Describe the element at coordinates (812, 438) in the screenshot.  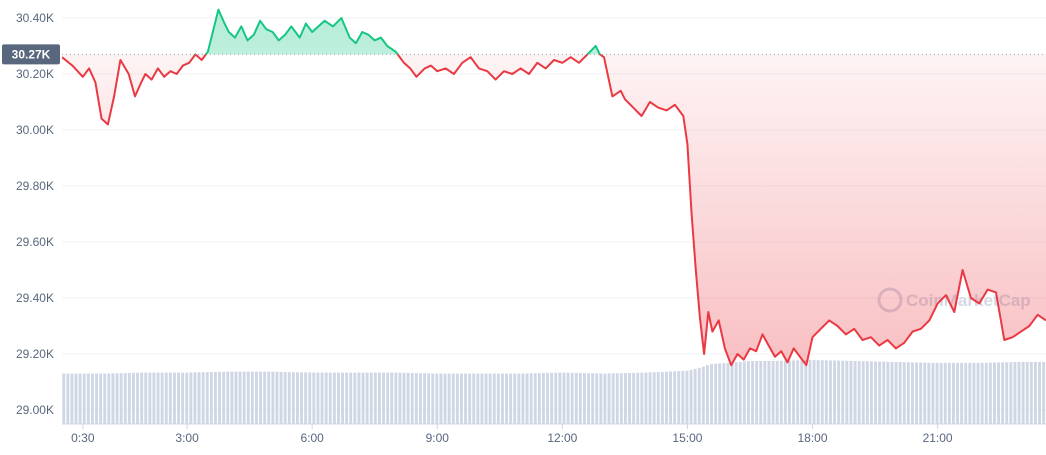
I see `x-tick-label-6: 18:00` at that location.